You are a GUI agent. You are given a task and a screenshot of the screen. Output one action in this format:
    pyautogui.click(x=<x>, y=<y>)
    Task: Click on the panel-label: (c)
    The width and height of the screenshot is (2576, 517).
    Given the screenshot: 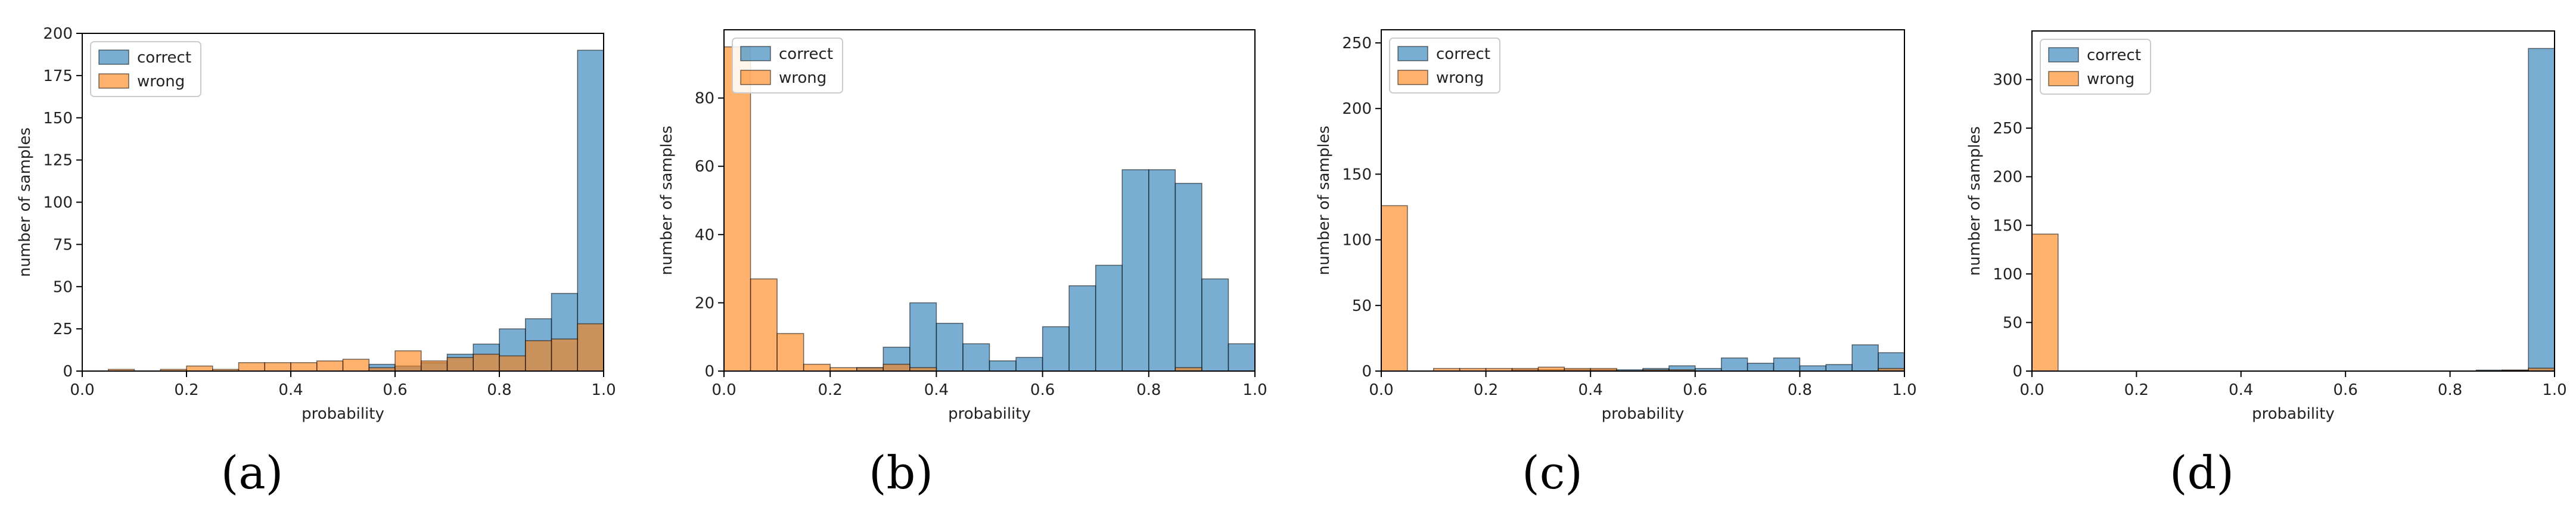 What is the action you would take?
    pyautogui.click(x=1552, y=472)
    